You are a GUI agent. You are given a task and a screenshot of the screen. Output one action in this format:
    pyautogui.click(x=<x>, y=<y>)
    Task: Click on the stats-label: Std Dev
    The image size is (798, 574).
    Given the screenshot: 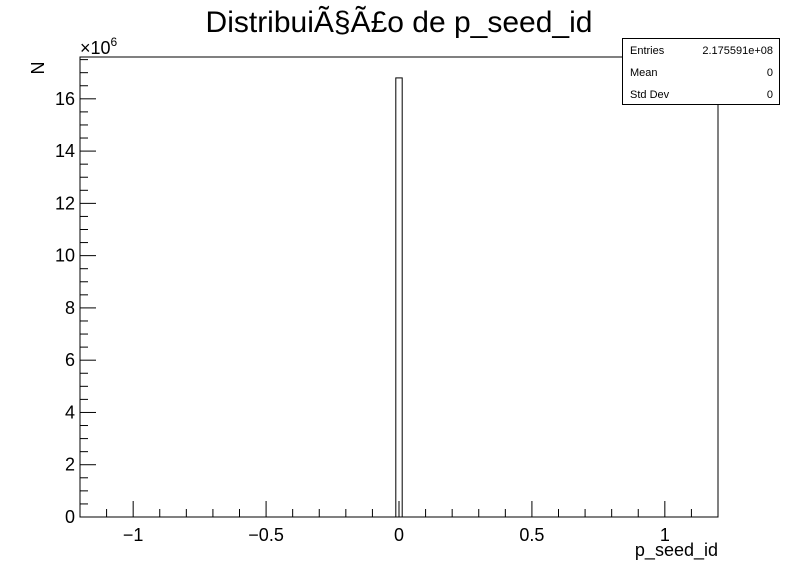 What is the action you would take?
    pyautogui.click(x=650, y=95)
    